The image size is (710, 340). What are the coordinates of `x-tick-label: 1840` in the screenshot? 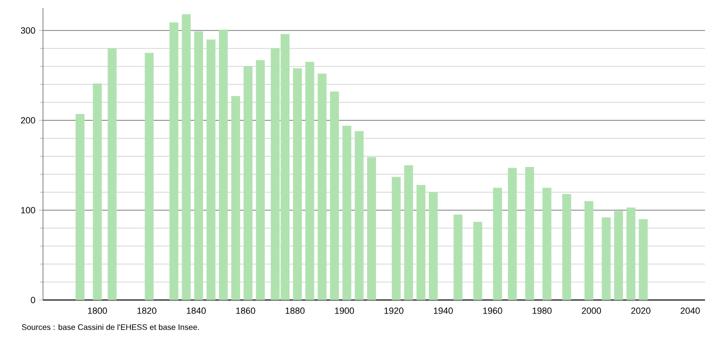 It's located at (196, 311).